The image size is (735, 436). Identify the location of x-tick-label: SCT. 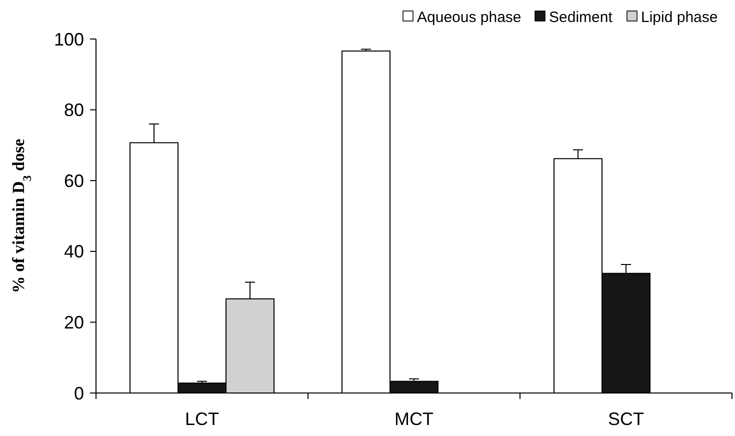
(626, 419).